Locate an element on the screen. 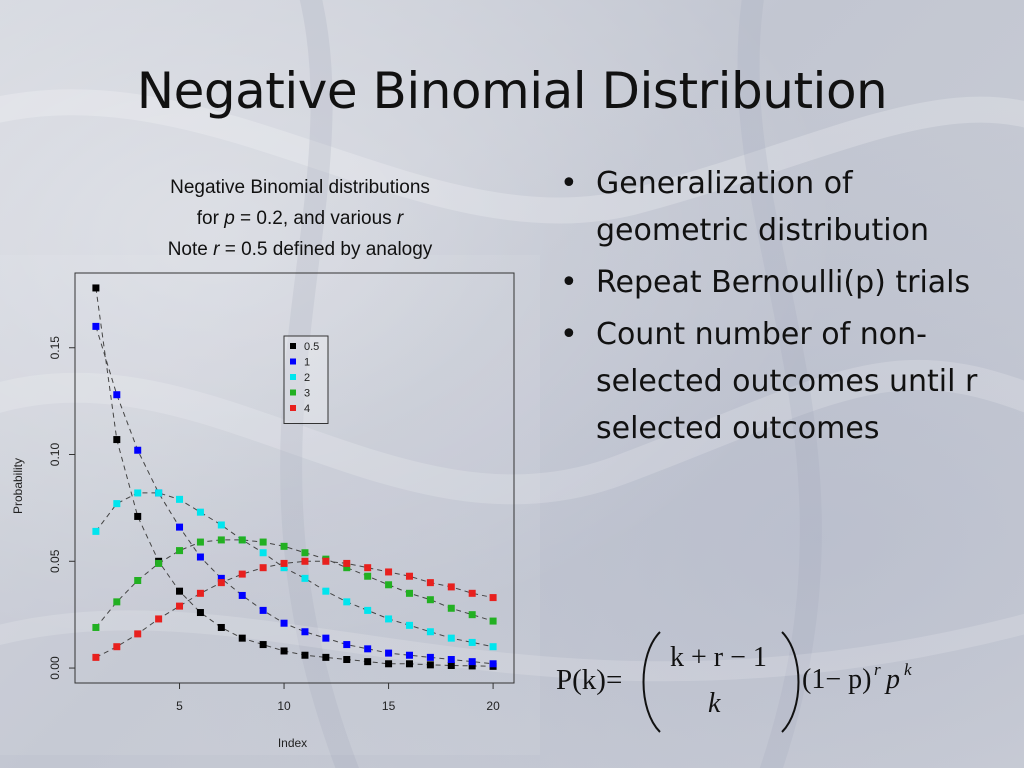 The image size is (1024, 768). legend-label: 2 is located at coordinates (307, 378).